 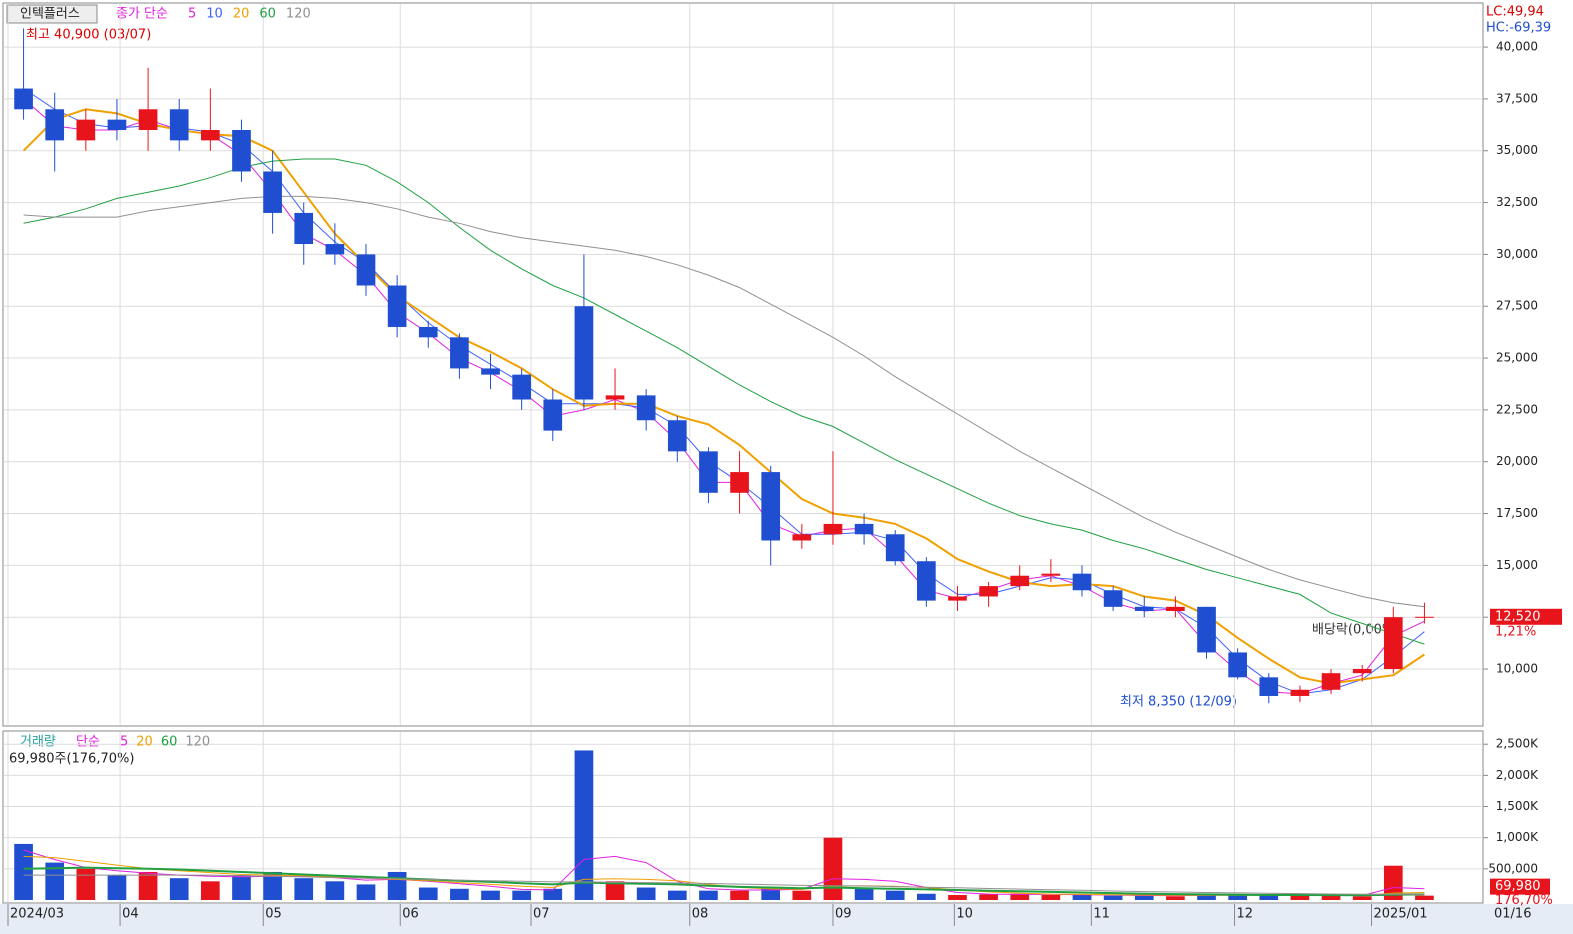 I want to click on x-tick-label: 12, so click(x=1245, y=914).